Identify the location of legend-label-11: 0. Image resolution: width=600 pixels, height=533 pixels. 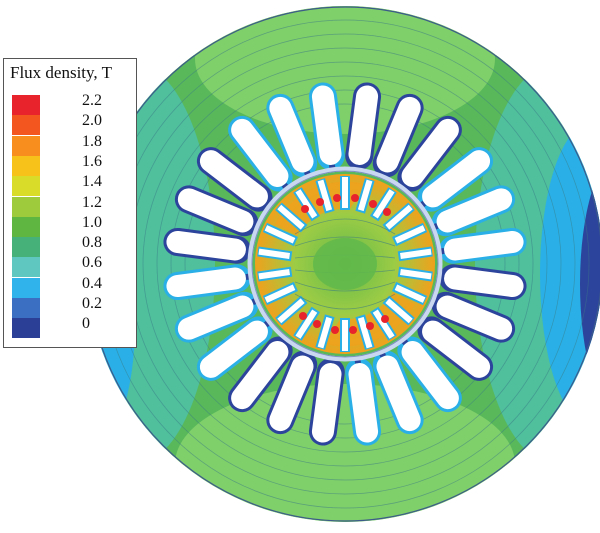
(86, 324).